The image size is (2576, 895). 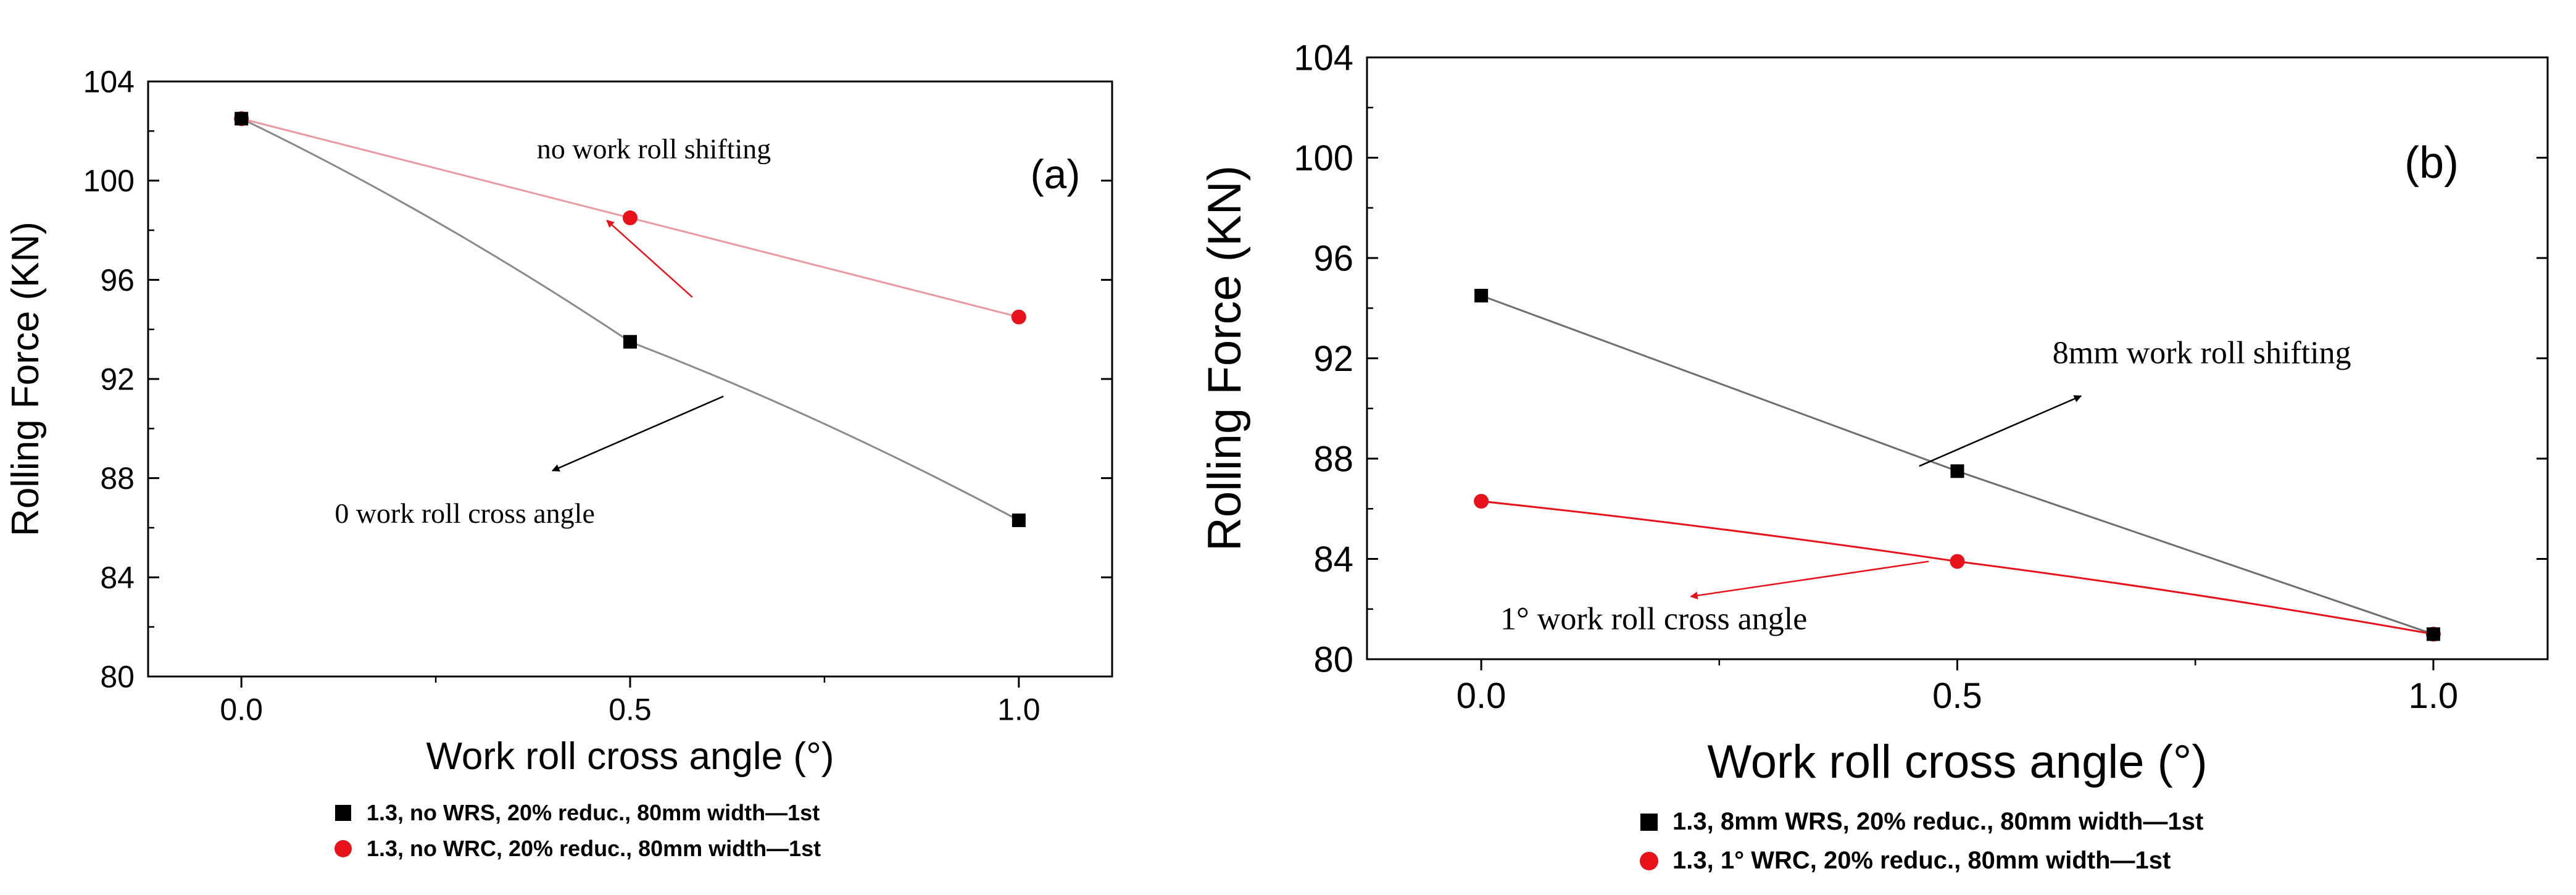 I want to click on panel-b-y-tick-label: 80, so click(x=1333, y=659).